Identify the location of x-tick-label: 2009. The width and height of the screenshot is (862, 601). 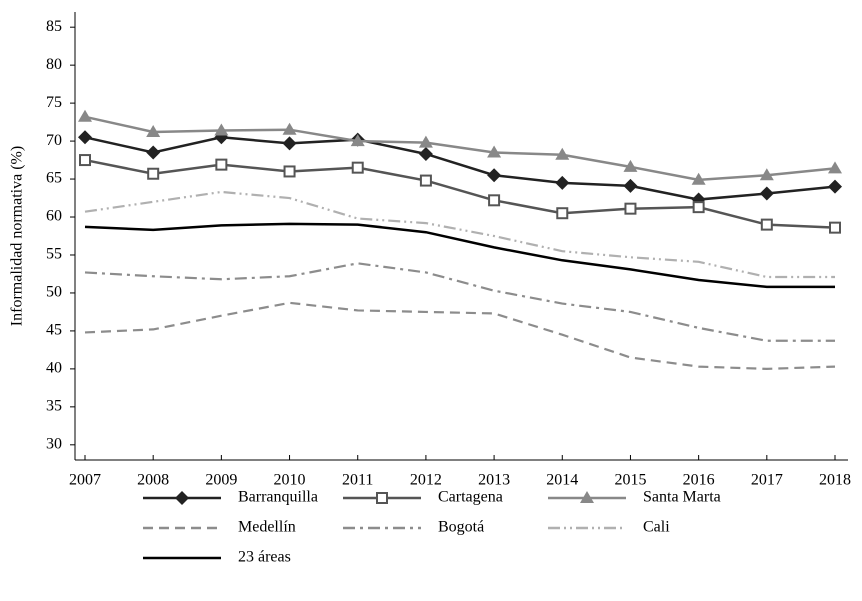
(221, 480).